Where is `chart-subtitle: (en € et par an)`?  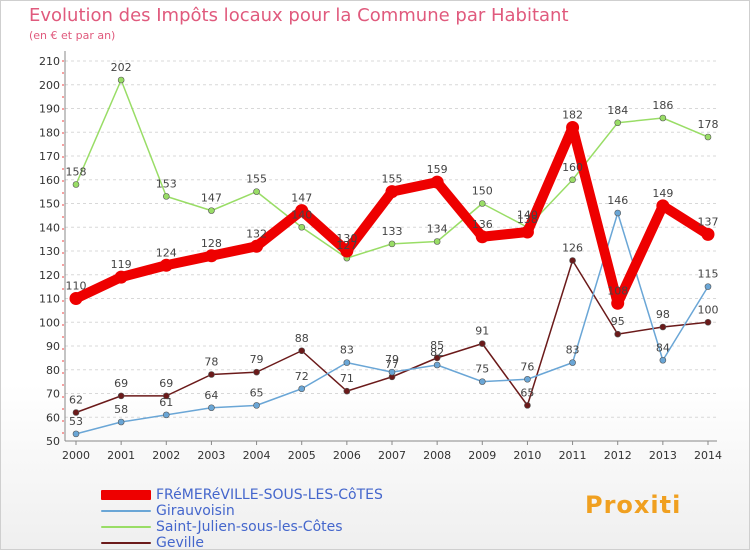 chart-subtitle: (en € et par an) is located at coordinates (72, 35).